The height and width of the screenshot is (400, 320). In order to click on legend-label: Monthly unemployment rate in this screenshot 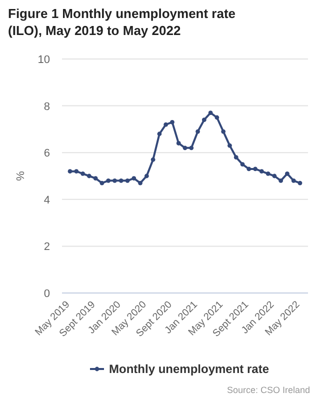, I will do `click(189, 369)`.